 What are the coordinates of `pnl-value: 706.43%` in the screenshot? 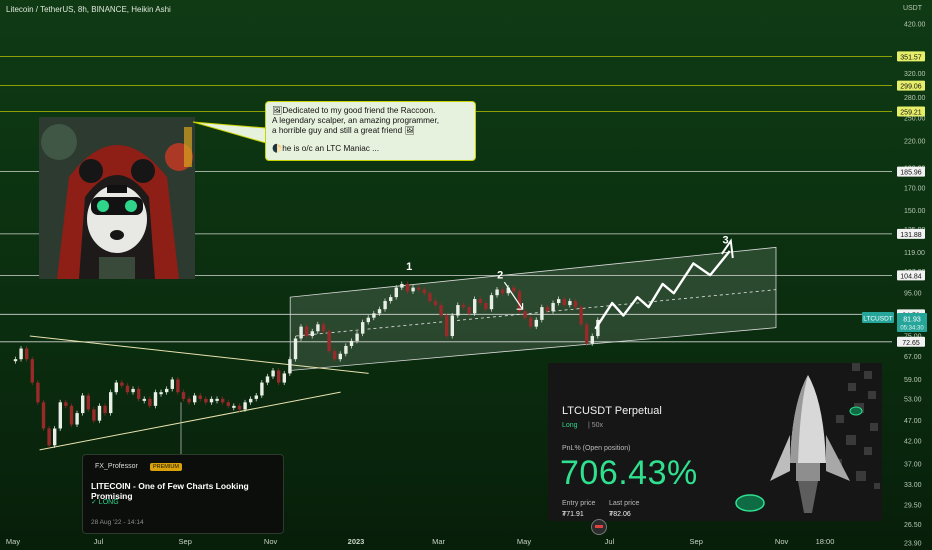 It's located at (629, 473).